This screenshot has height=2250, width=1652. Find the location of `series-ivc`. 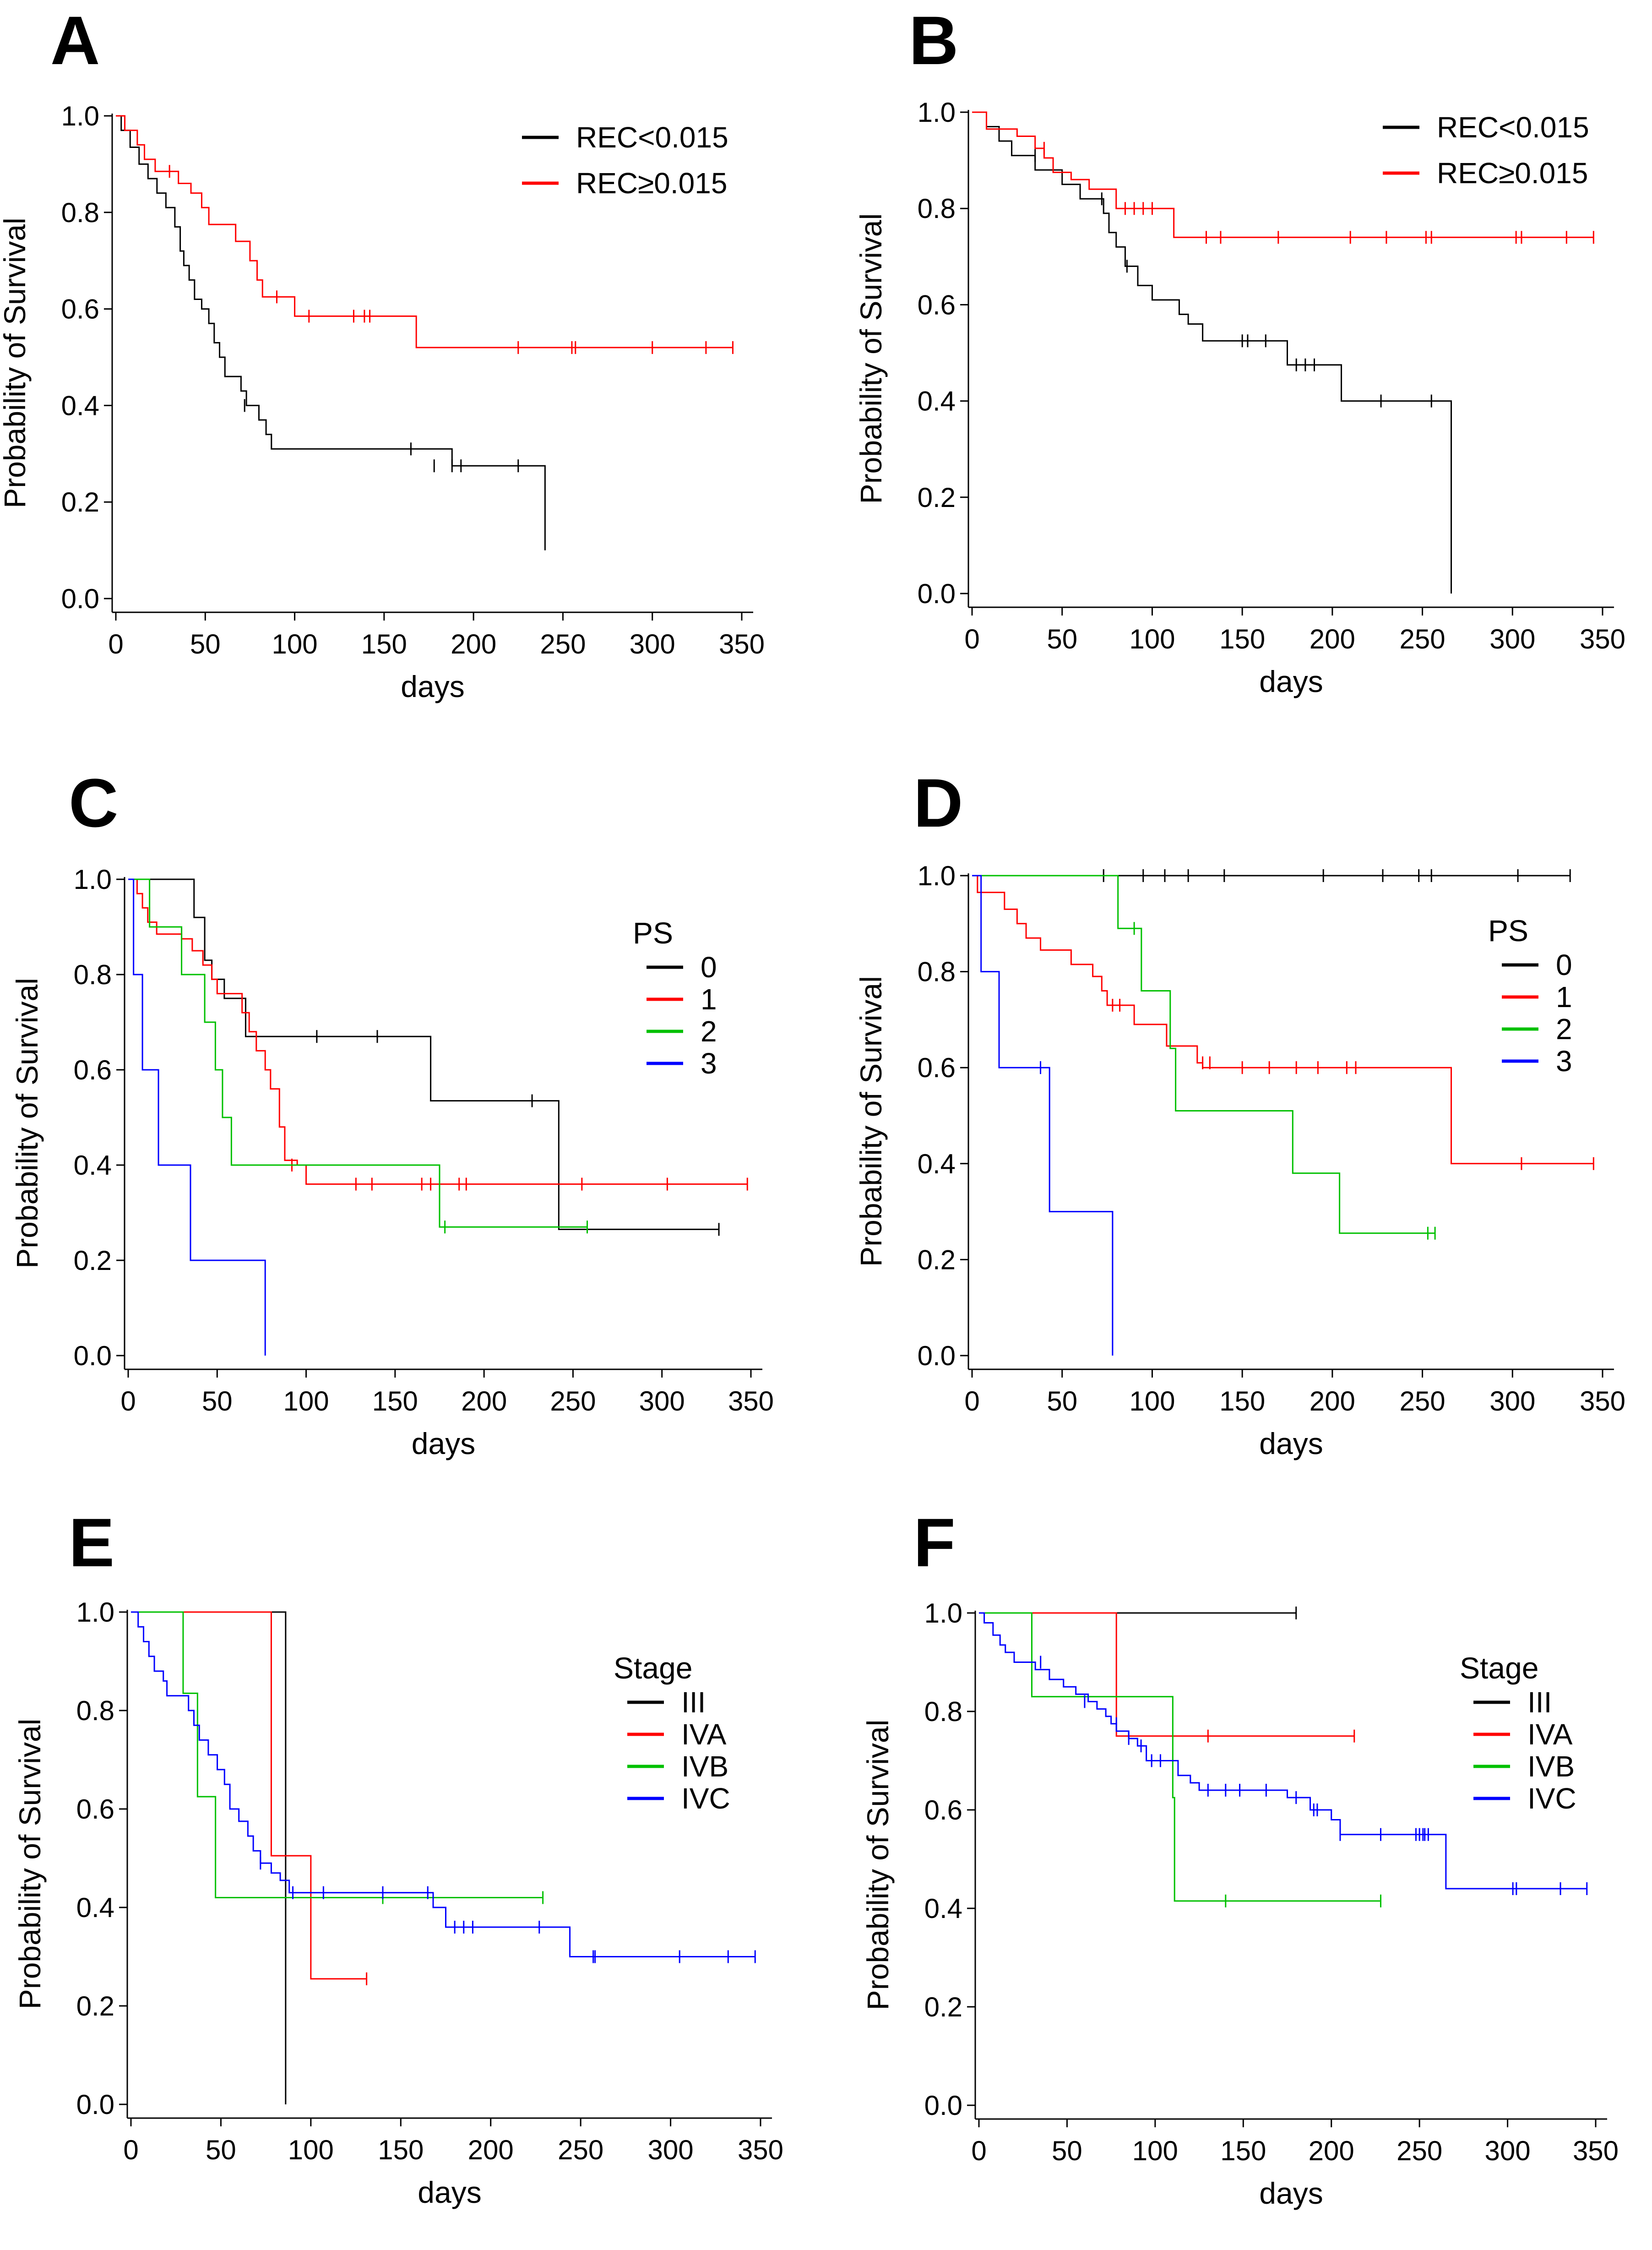

series-ivc is located at coordinates (1283, 1753).